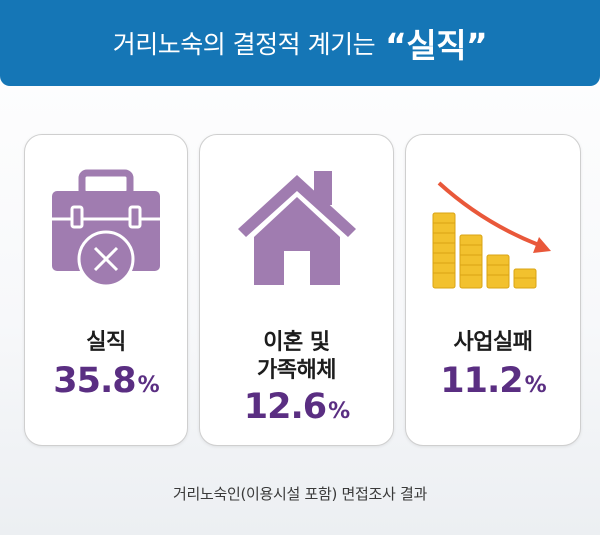  I want to click on header-title: 거리노숙의 결정적 계기는, so click(244, 44).